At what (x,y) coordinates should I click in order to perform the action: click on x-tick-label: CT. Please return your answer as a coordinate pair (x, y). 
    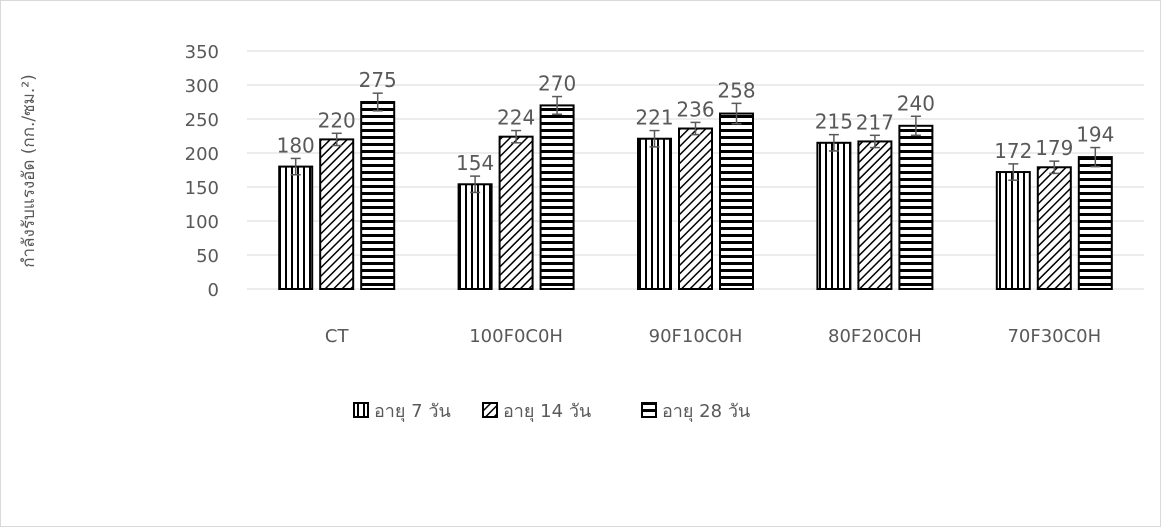
    Looking at the image, I should click on (337, 336).